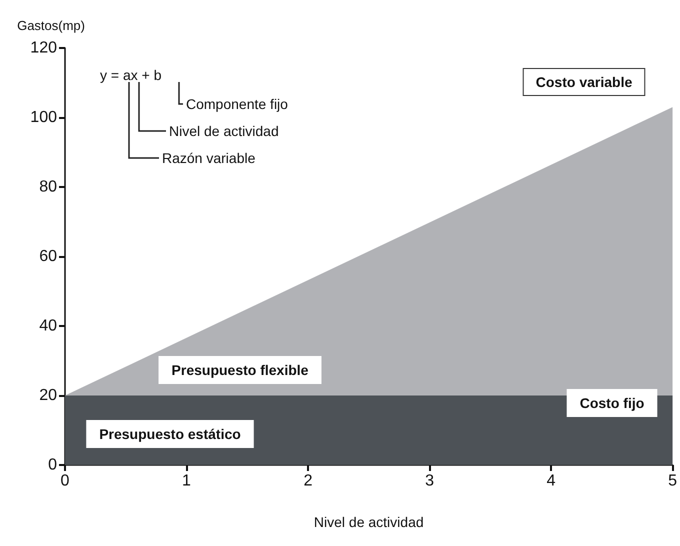  What do you see at coordinates (48, 326) in the screenshot?
I see `y-tick-label: 40` at bounding box center [48, 326].